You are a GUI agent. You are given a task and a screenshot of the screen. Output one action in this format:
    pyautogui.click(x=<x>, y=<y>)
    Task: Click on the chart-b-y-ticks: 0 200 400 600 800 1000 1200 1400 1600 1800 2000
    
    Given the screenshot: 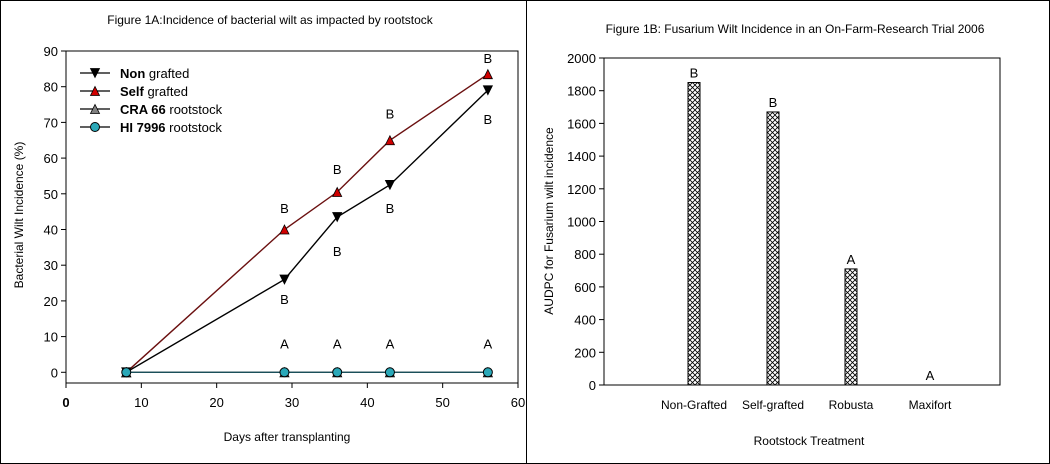 What is the action you would take?
    pyautogui.click(x=585, y=222)
    